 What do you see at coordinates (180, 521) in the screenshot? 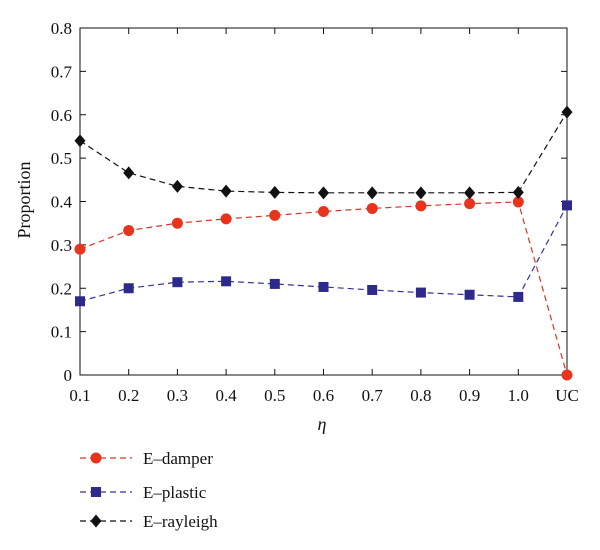
I see `legend-label: E–rayleigh` at bounding box center [180, 521].